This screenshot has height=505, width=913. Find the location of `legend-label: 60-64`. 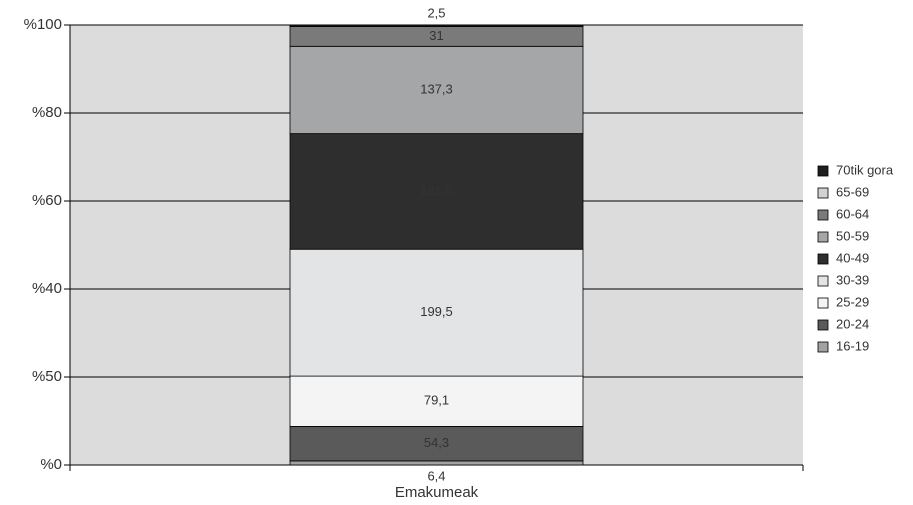

legend-label: 60-64 is located at coordinates (852, 213).